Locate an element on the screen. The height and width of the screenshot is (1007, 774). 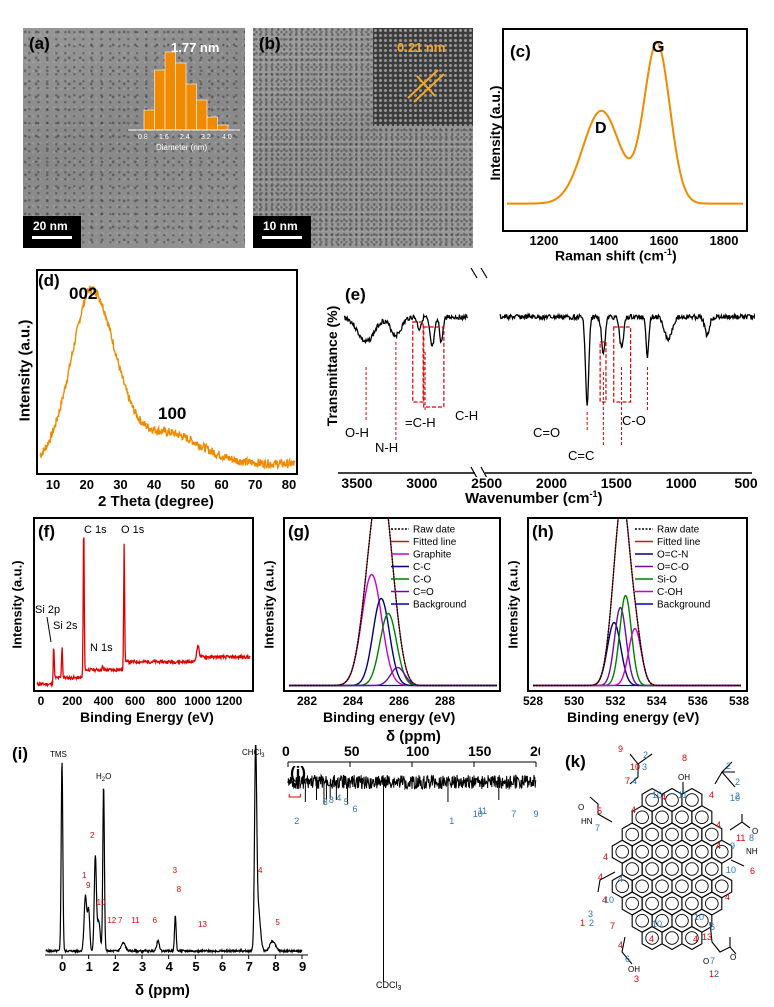
h-nmr-xlabel: δ (ppm) is located at coordinates (162, 990).